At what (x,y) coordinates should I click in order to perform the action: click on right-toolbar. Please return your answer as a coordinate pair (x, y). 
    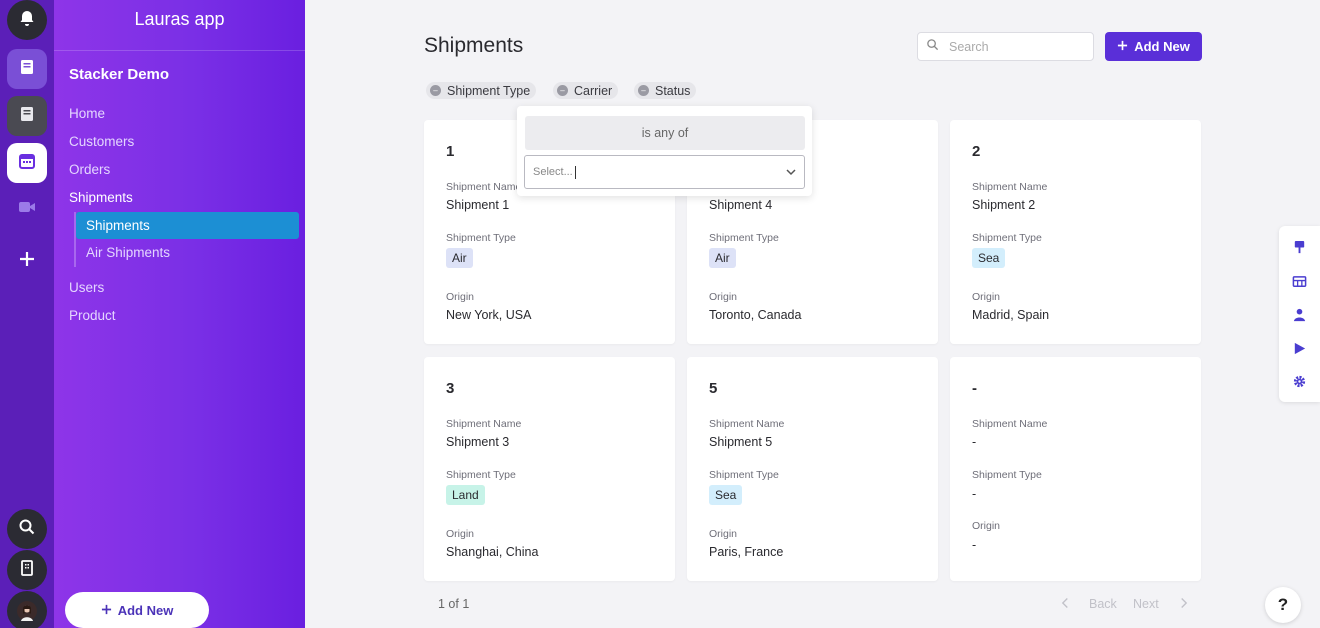
    Looking at the image, I should click on (1299, 314).